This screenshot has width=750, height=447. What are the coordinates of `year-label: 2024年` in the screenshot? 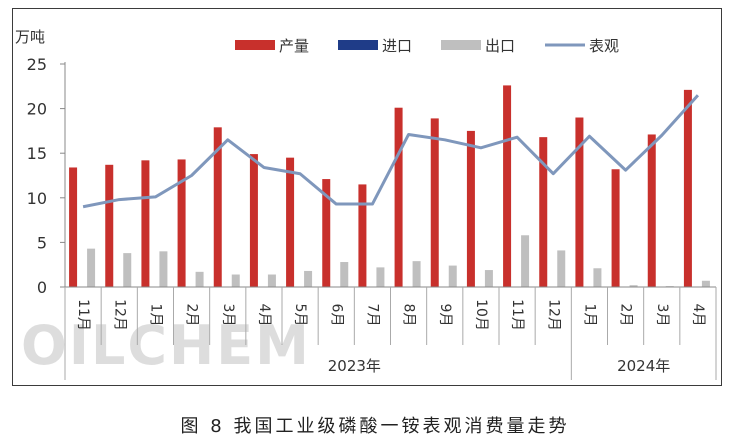 It's located at (643, 366).